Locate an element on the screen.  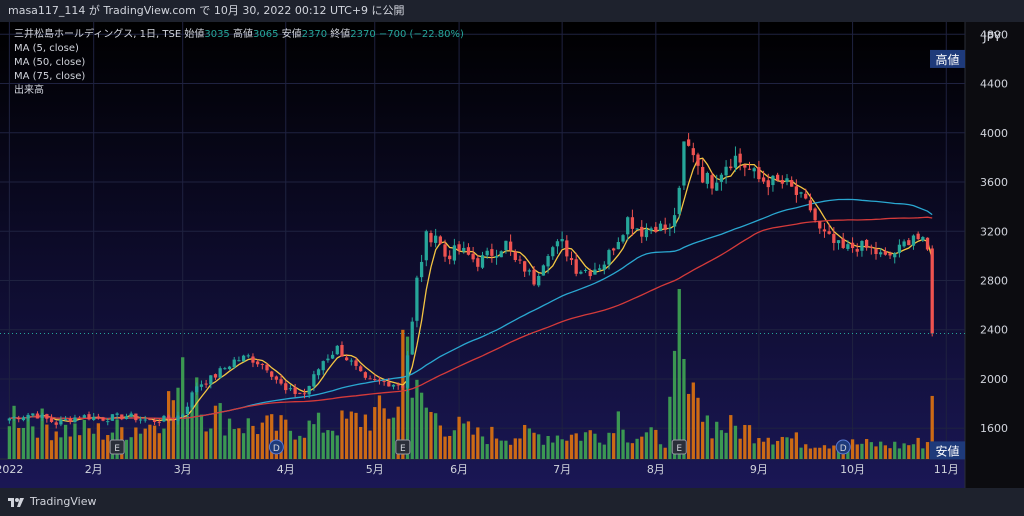
tradingview-logo-icon is located at coordinates (16, 502).